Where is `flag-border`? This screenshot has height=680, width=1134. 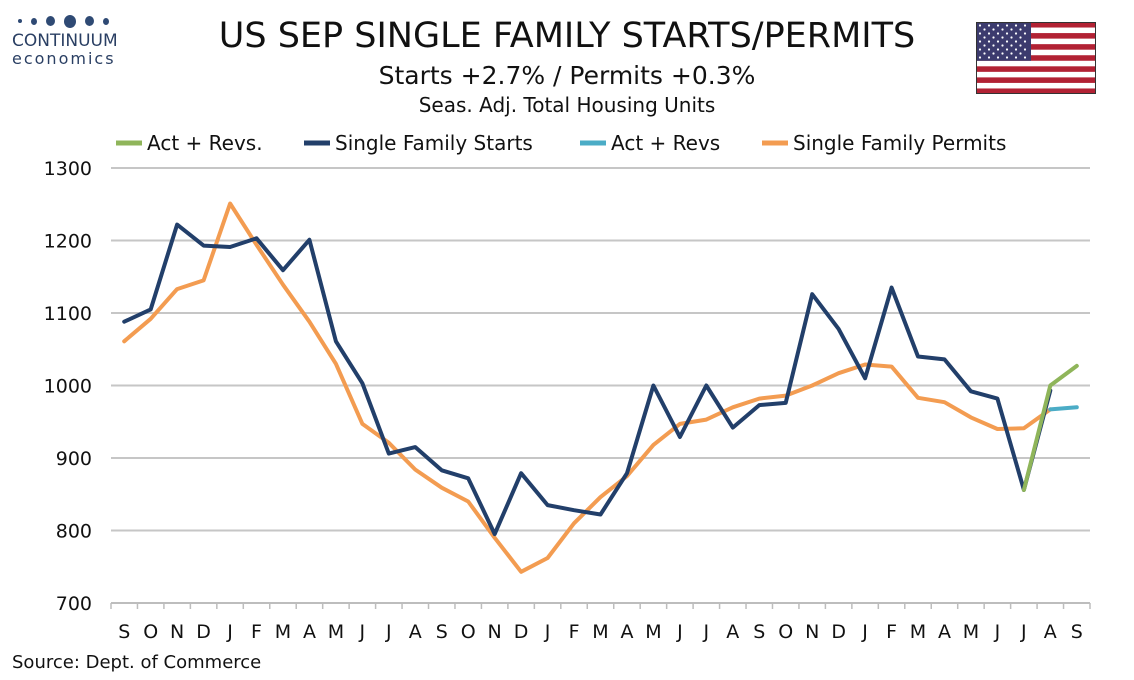
flag-border is located at coordinates (1036, 58).